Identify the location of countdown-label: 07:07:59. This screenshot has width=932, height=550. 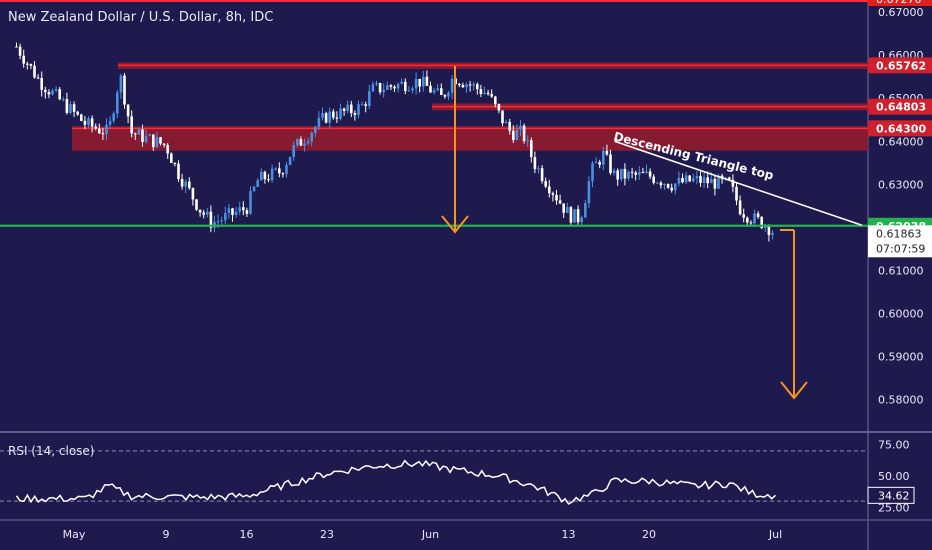
(900, 248).